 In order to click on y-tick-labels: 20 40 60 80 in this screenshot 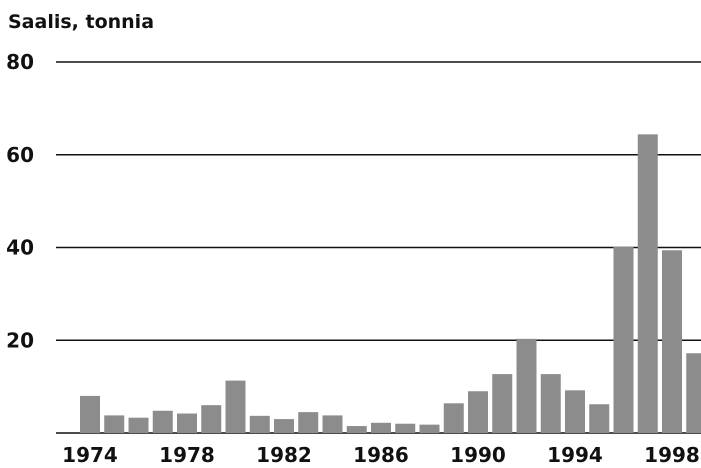, I will do `click(20, 201)`.